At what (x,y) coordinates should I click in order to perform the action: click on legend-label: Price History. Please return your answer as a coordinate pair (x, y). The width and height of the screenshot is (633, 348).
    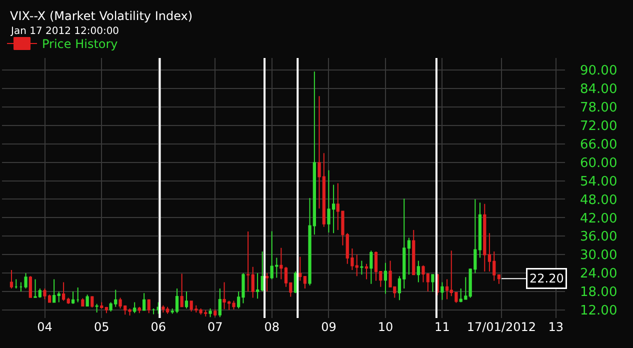
    Looking at the image, I should click on (80, 44).